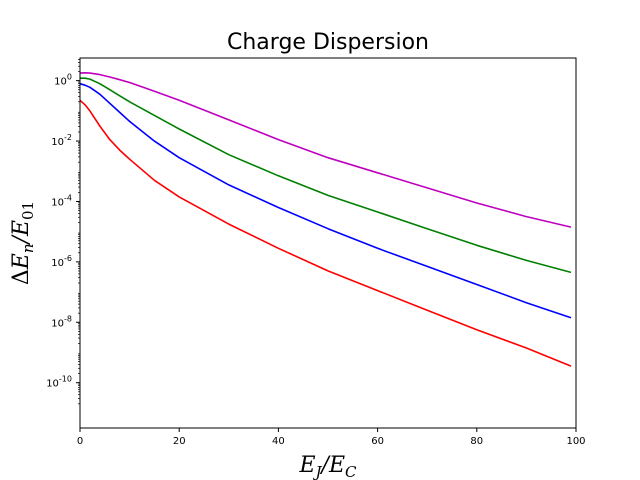  I want to click on y-axis-ticks: 10⁰ 10⁻² 10⁻⁴ 10⁻⁶ 10⁻⁸ 10⁻¹⁰, so click(63, 232).